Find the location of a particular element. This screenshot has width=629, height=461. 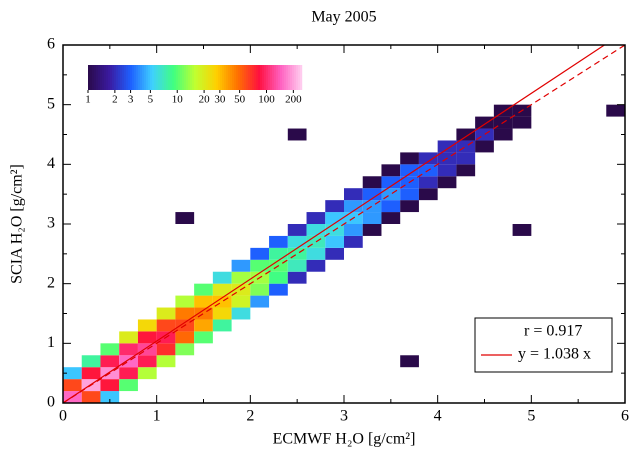

chart-title: May 2005 is located at coordinates (343, 17).